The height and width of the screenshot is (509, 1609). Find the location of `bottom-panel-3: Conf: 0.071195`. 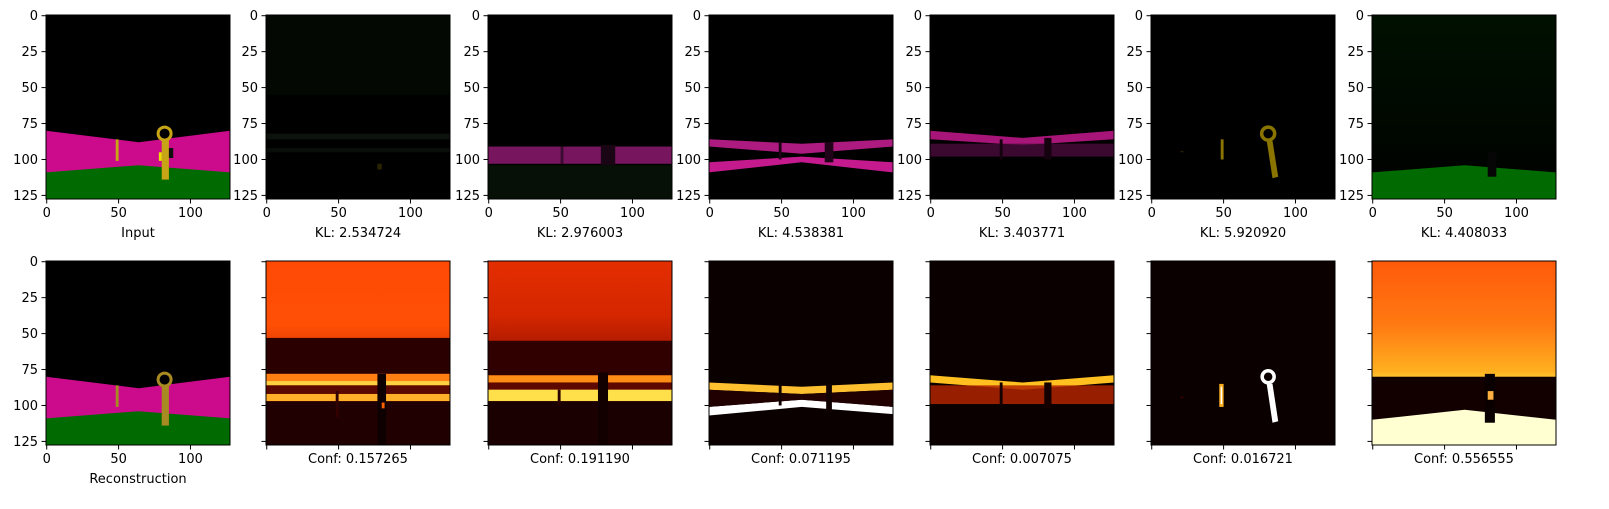

bottom-panel-3: Conf: 0.071195 is located at coordinates (799, 364).